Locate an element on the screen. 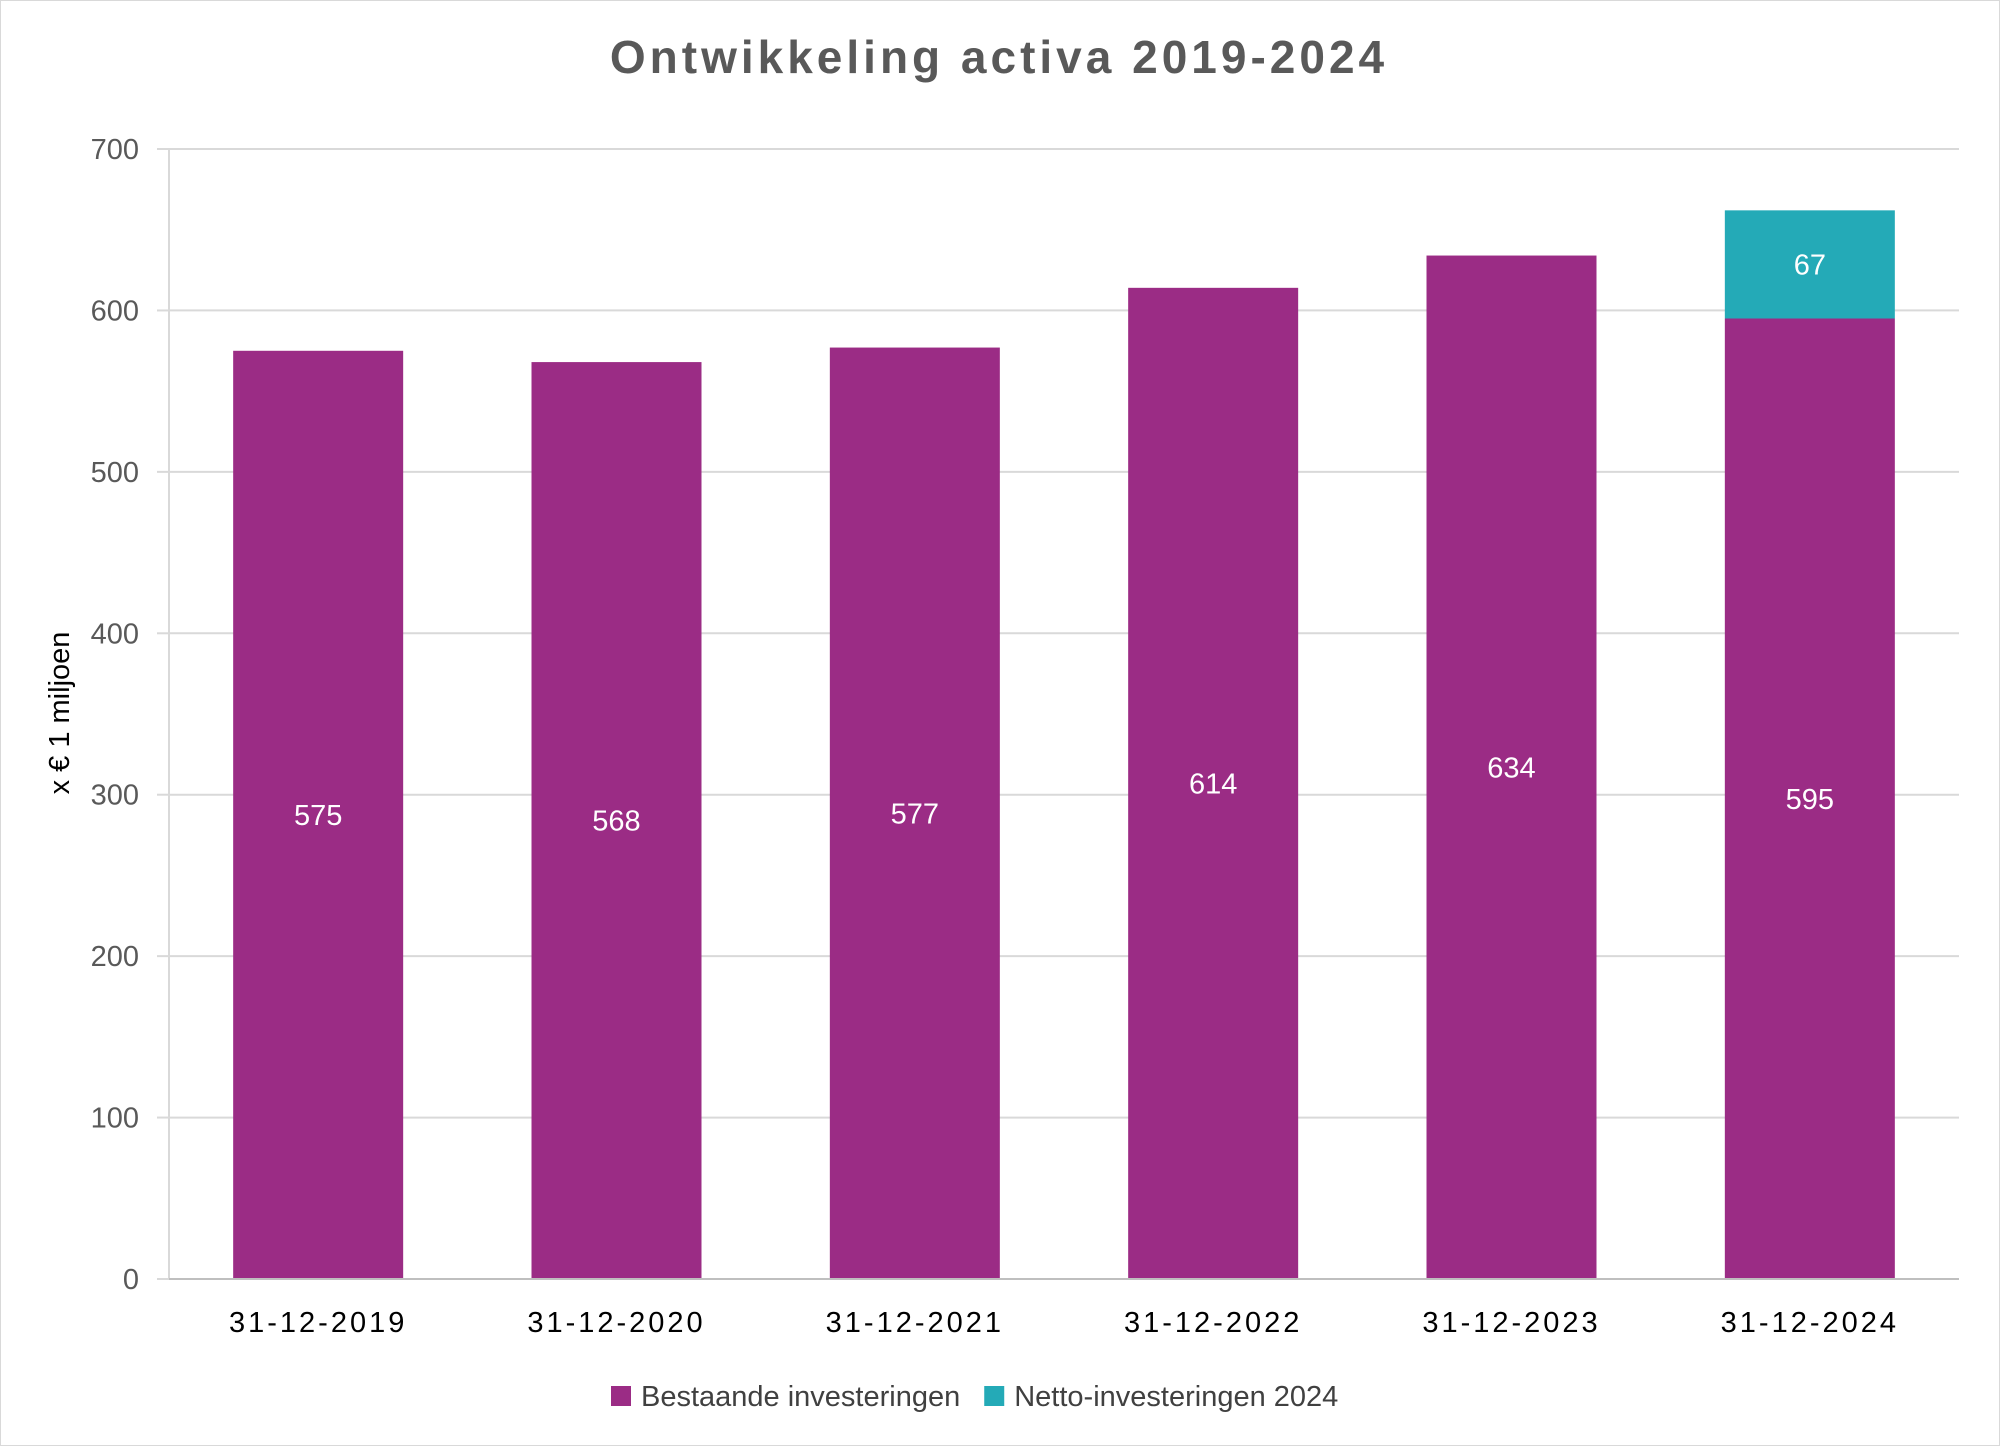 This screenshot has height=1447, width=2000. legend-label-netto: Netto-investeringen 2024 is located at coordinates (1176, 1397).